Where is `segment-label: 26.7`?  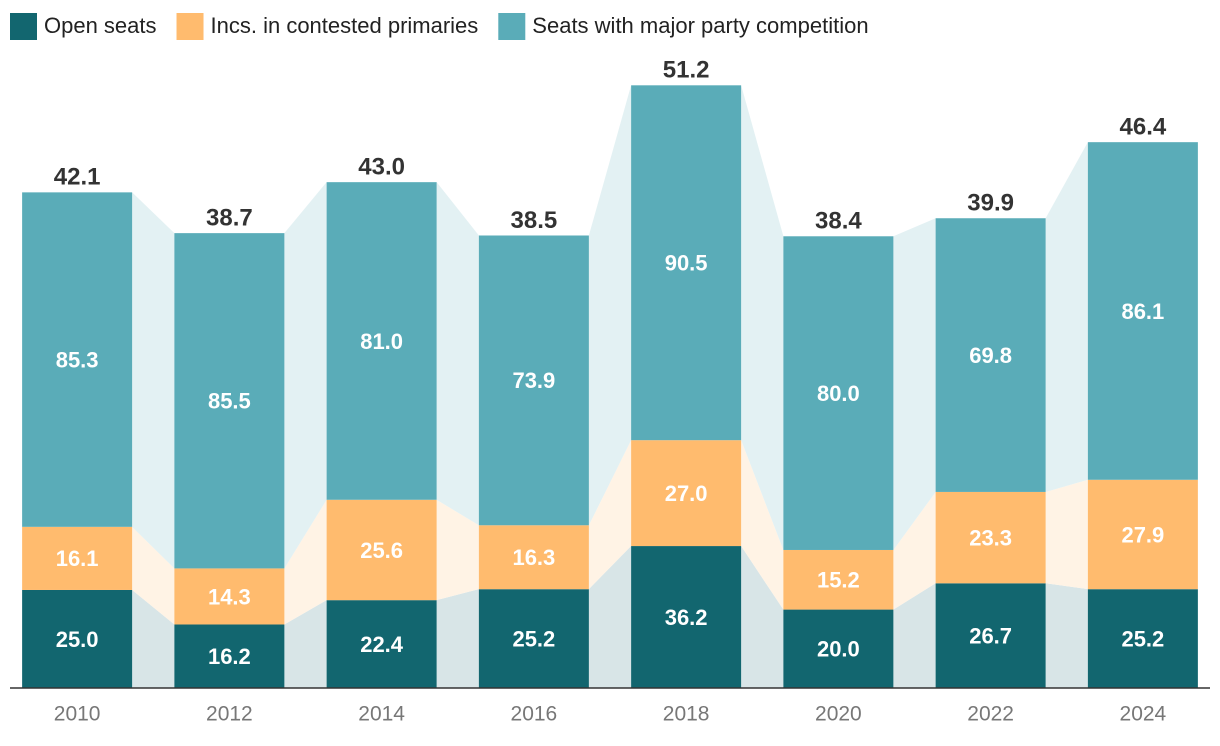
segment-label: 26.7 is located at coordinates (990, 635).